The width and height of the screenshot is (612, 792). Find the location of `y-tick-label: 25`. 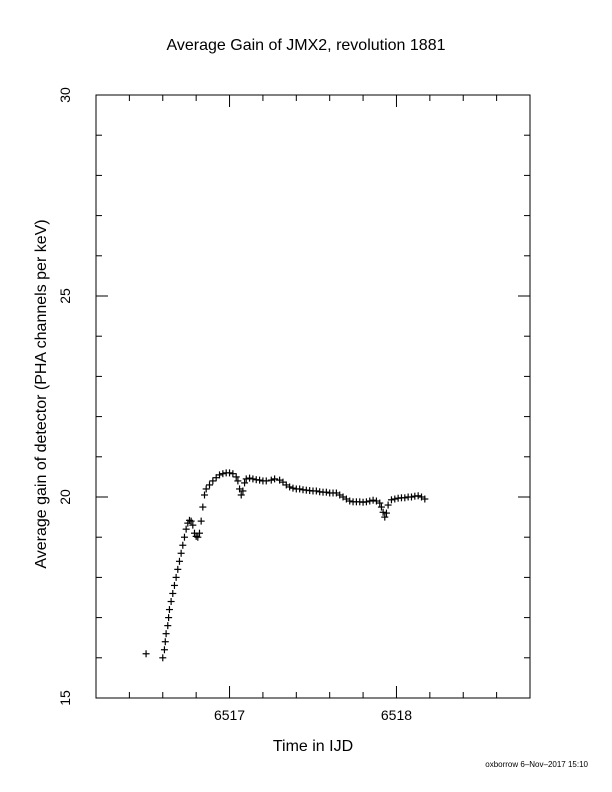

y-tick-label: 25 is located at coordinates (65, 296).